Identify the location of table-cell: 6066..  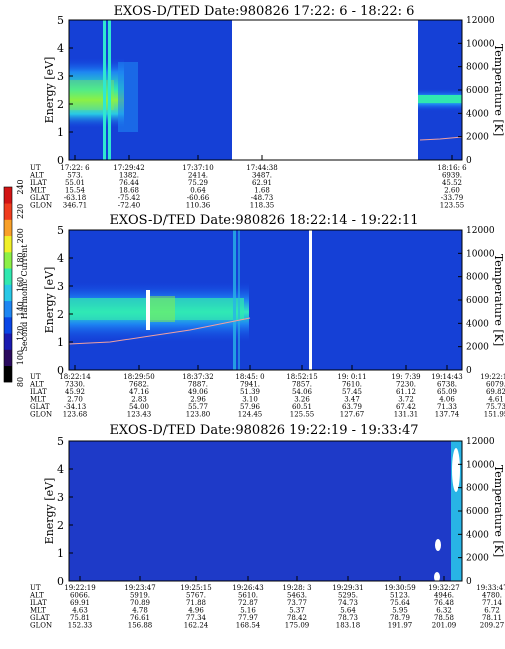
(80, 596).